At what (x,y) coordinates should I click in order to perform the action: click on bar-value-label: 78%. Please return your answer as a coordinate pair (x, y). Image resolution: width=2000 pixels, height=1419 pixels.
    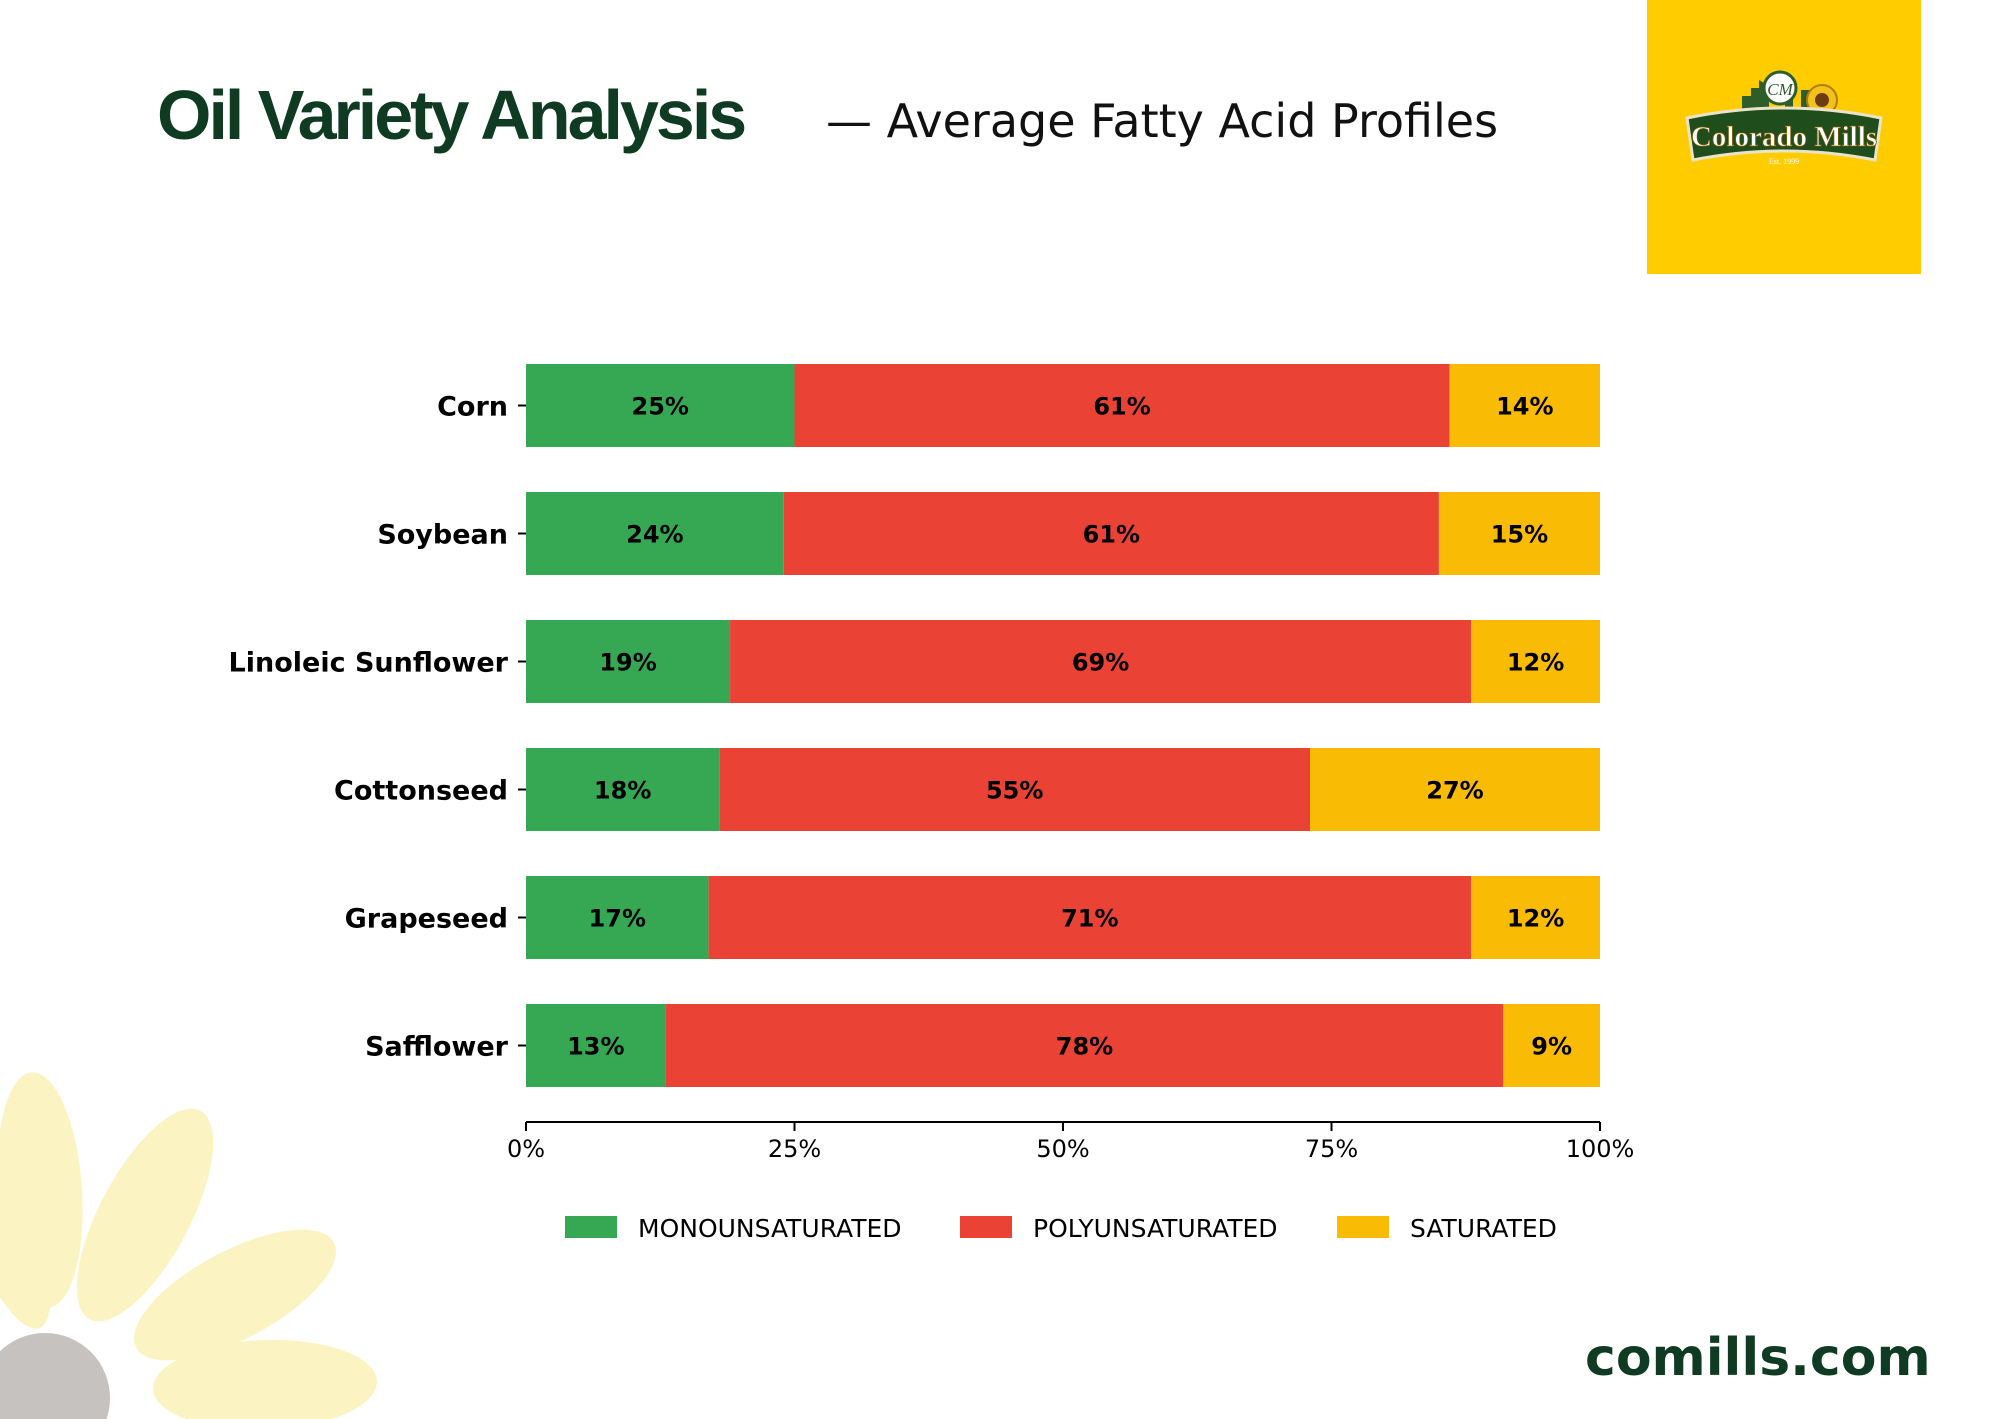
    Looking at the image, I should click on (1084, 1047).